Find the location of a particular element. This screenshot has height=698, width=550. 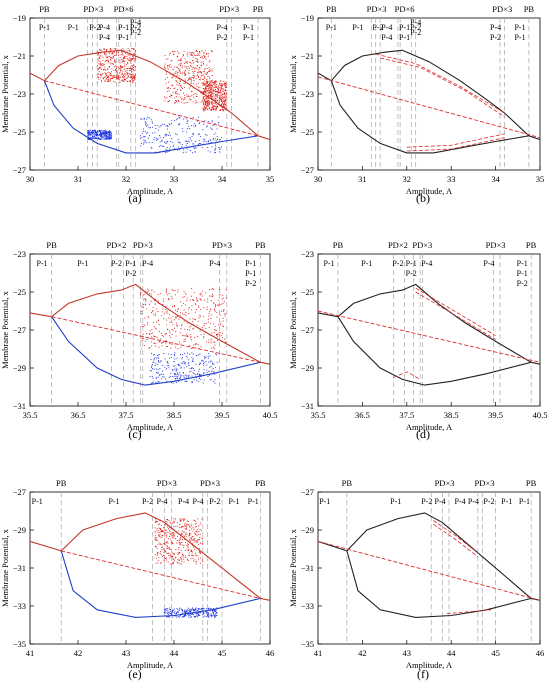

y-tick-label: −35 is located at coordinates (19, 644).